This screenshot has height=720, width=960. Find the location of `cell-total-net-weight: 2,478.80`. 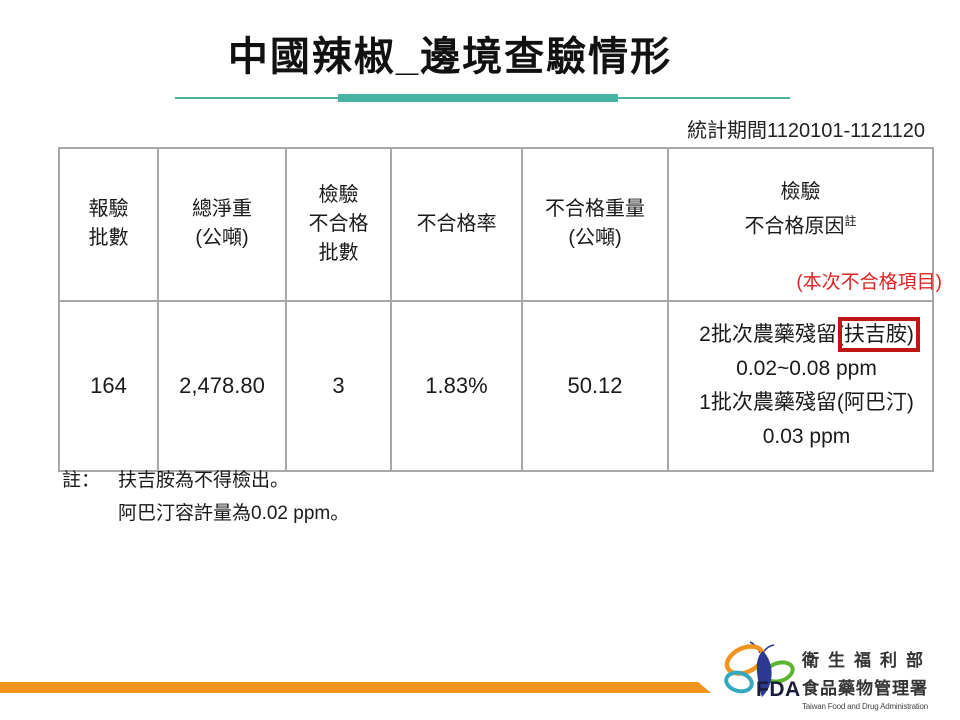

cell-total-net-weight: 2,478.80 is located at coordinates (222, 385).